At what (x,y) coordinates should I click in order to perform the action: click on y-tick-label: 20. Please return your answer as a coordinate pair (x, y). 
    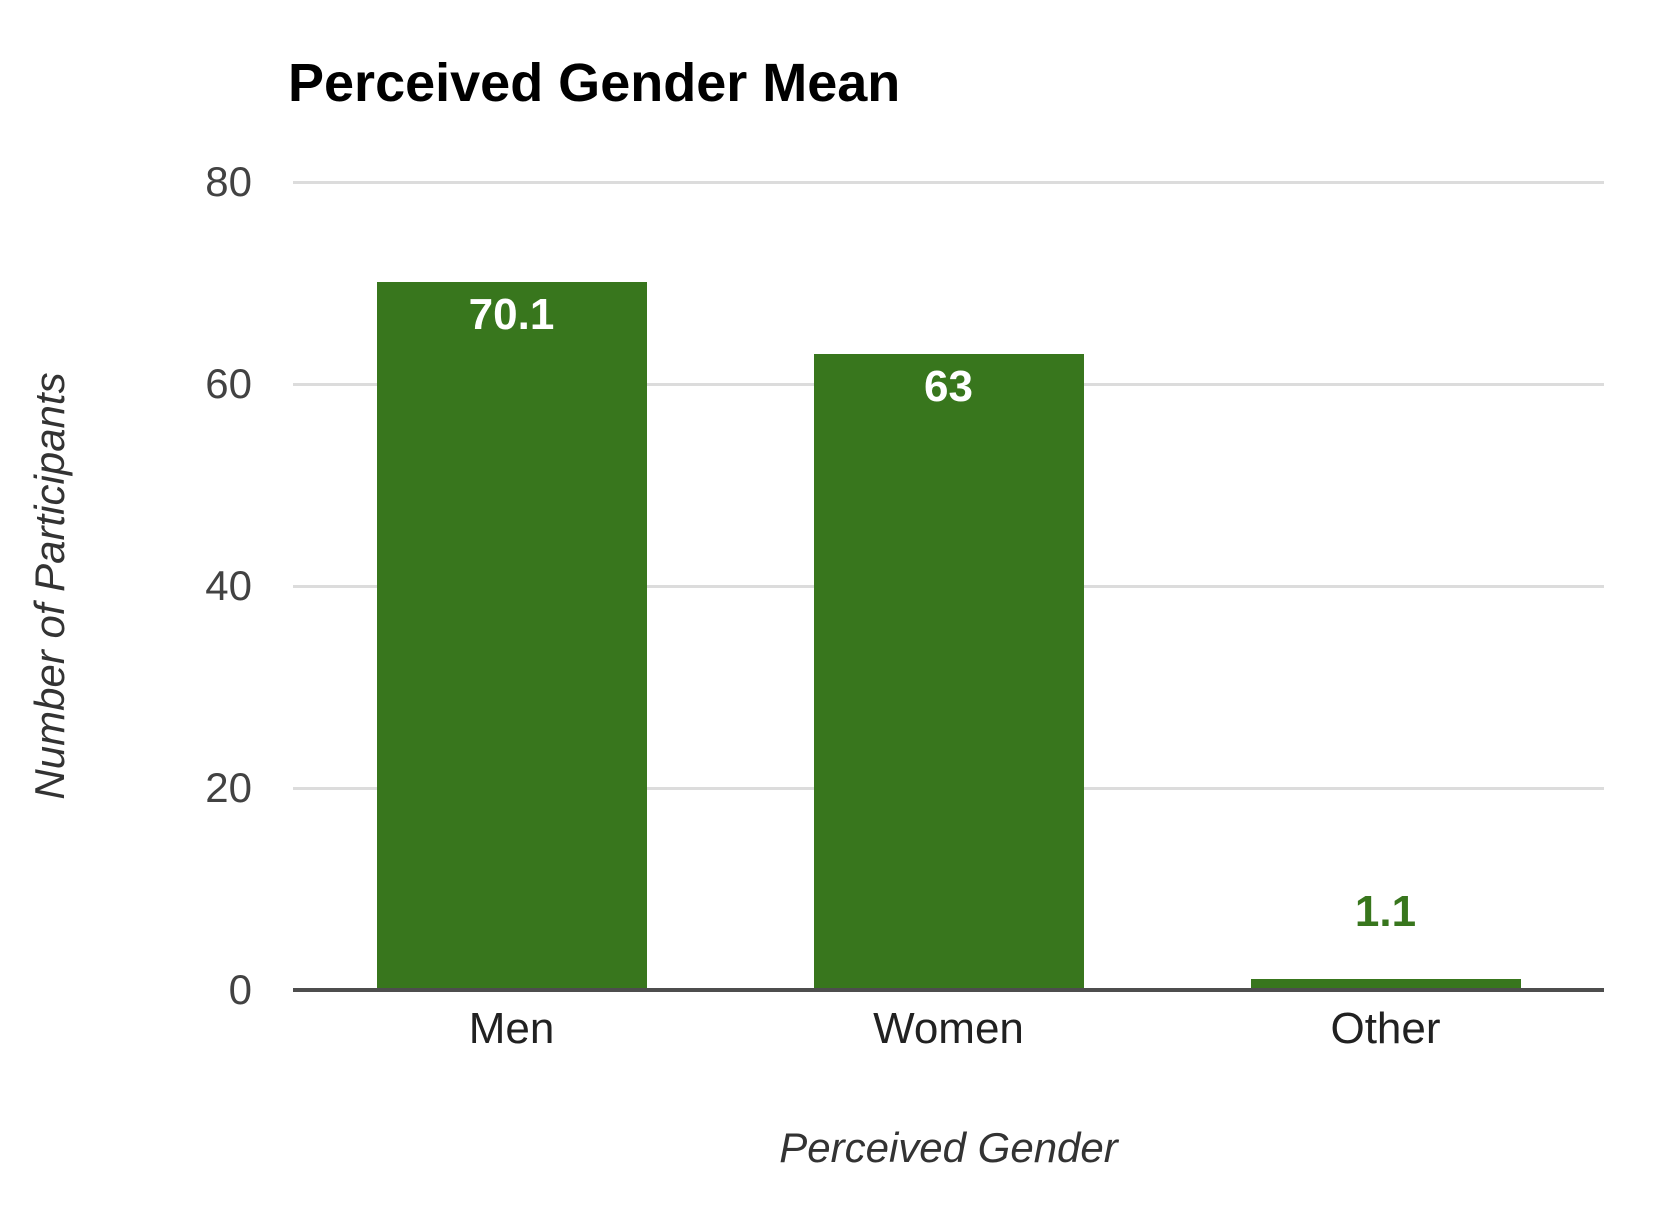
    Looking at the image, I should click on (228, 787).